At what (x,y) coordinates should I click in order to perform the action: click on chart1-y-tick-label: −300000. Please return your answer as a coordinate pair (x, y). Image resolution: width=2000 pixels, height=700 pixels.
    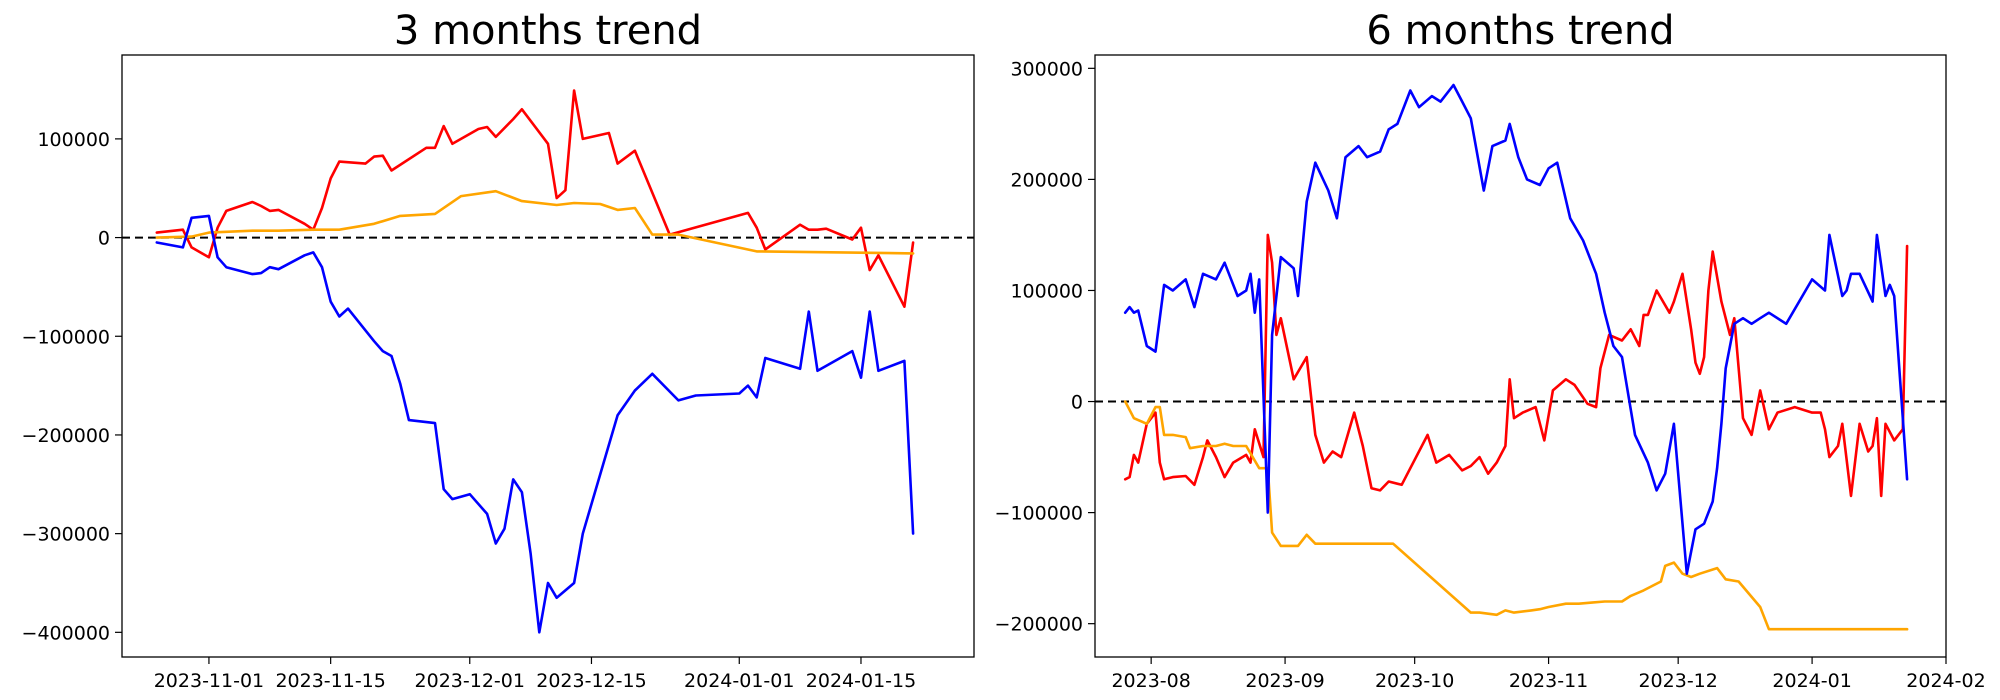
    Looking at the image, I should click on (66, 535).